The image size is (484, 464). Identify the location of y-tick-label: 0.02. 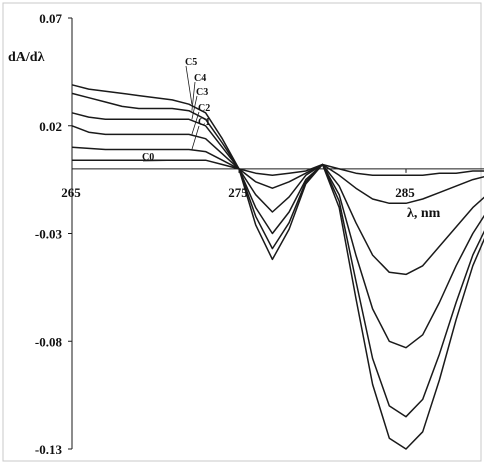
(50, 126).